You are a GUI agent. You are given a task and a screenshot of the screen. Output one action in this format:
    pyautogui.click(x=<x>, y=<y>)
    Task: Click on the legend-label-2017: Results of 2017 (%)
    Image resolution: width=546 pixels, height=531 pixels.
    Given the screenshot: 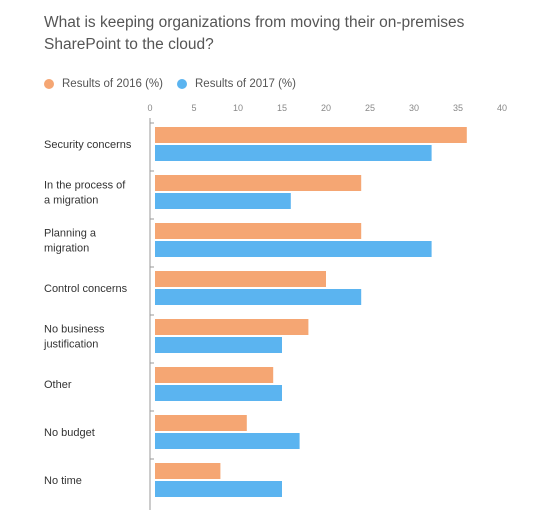 What is the action you would take?
    pyautogui.click(x=245, y=84)
    